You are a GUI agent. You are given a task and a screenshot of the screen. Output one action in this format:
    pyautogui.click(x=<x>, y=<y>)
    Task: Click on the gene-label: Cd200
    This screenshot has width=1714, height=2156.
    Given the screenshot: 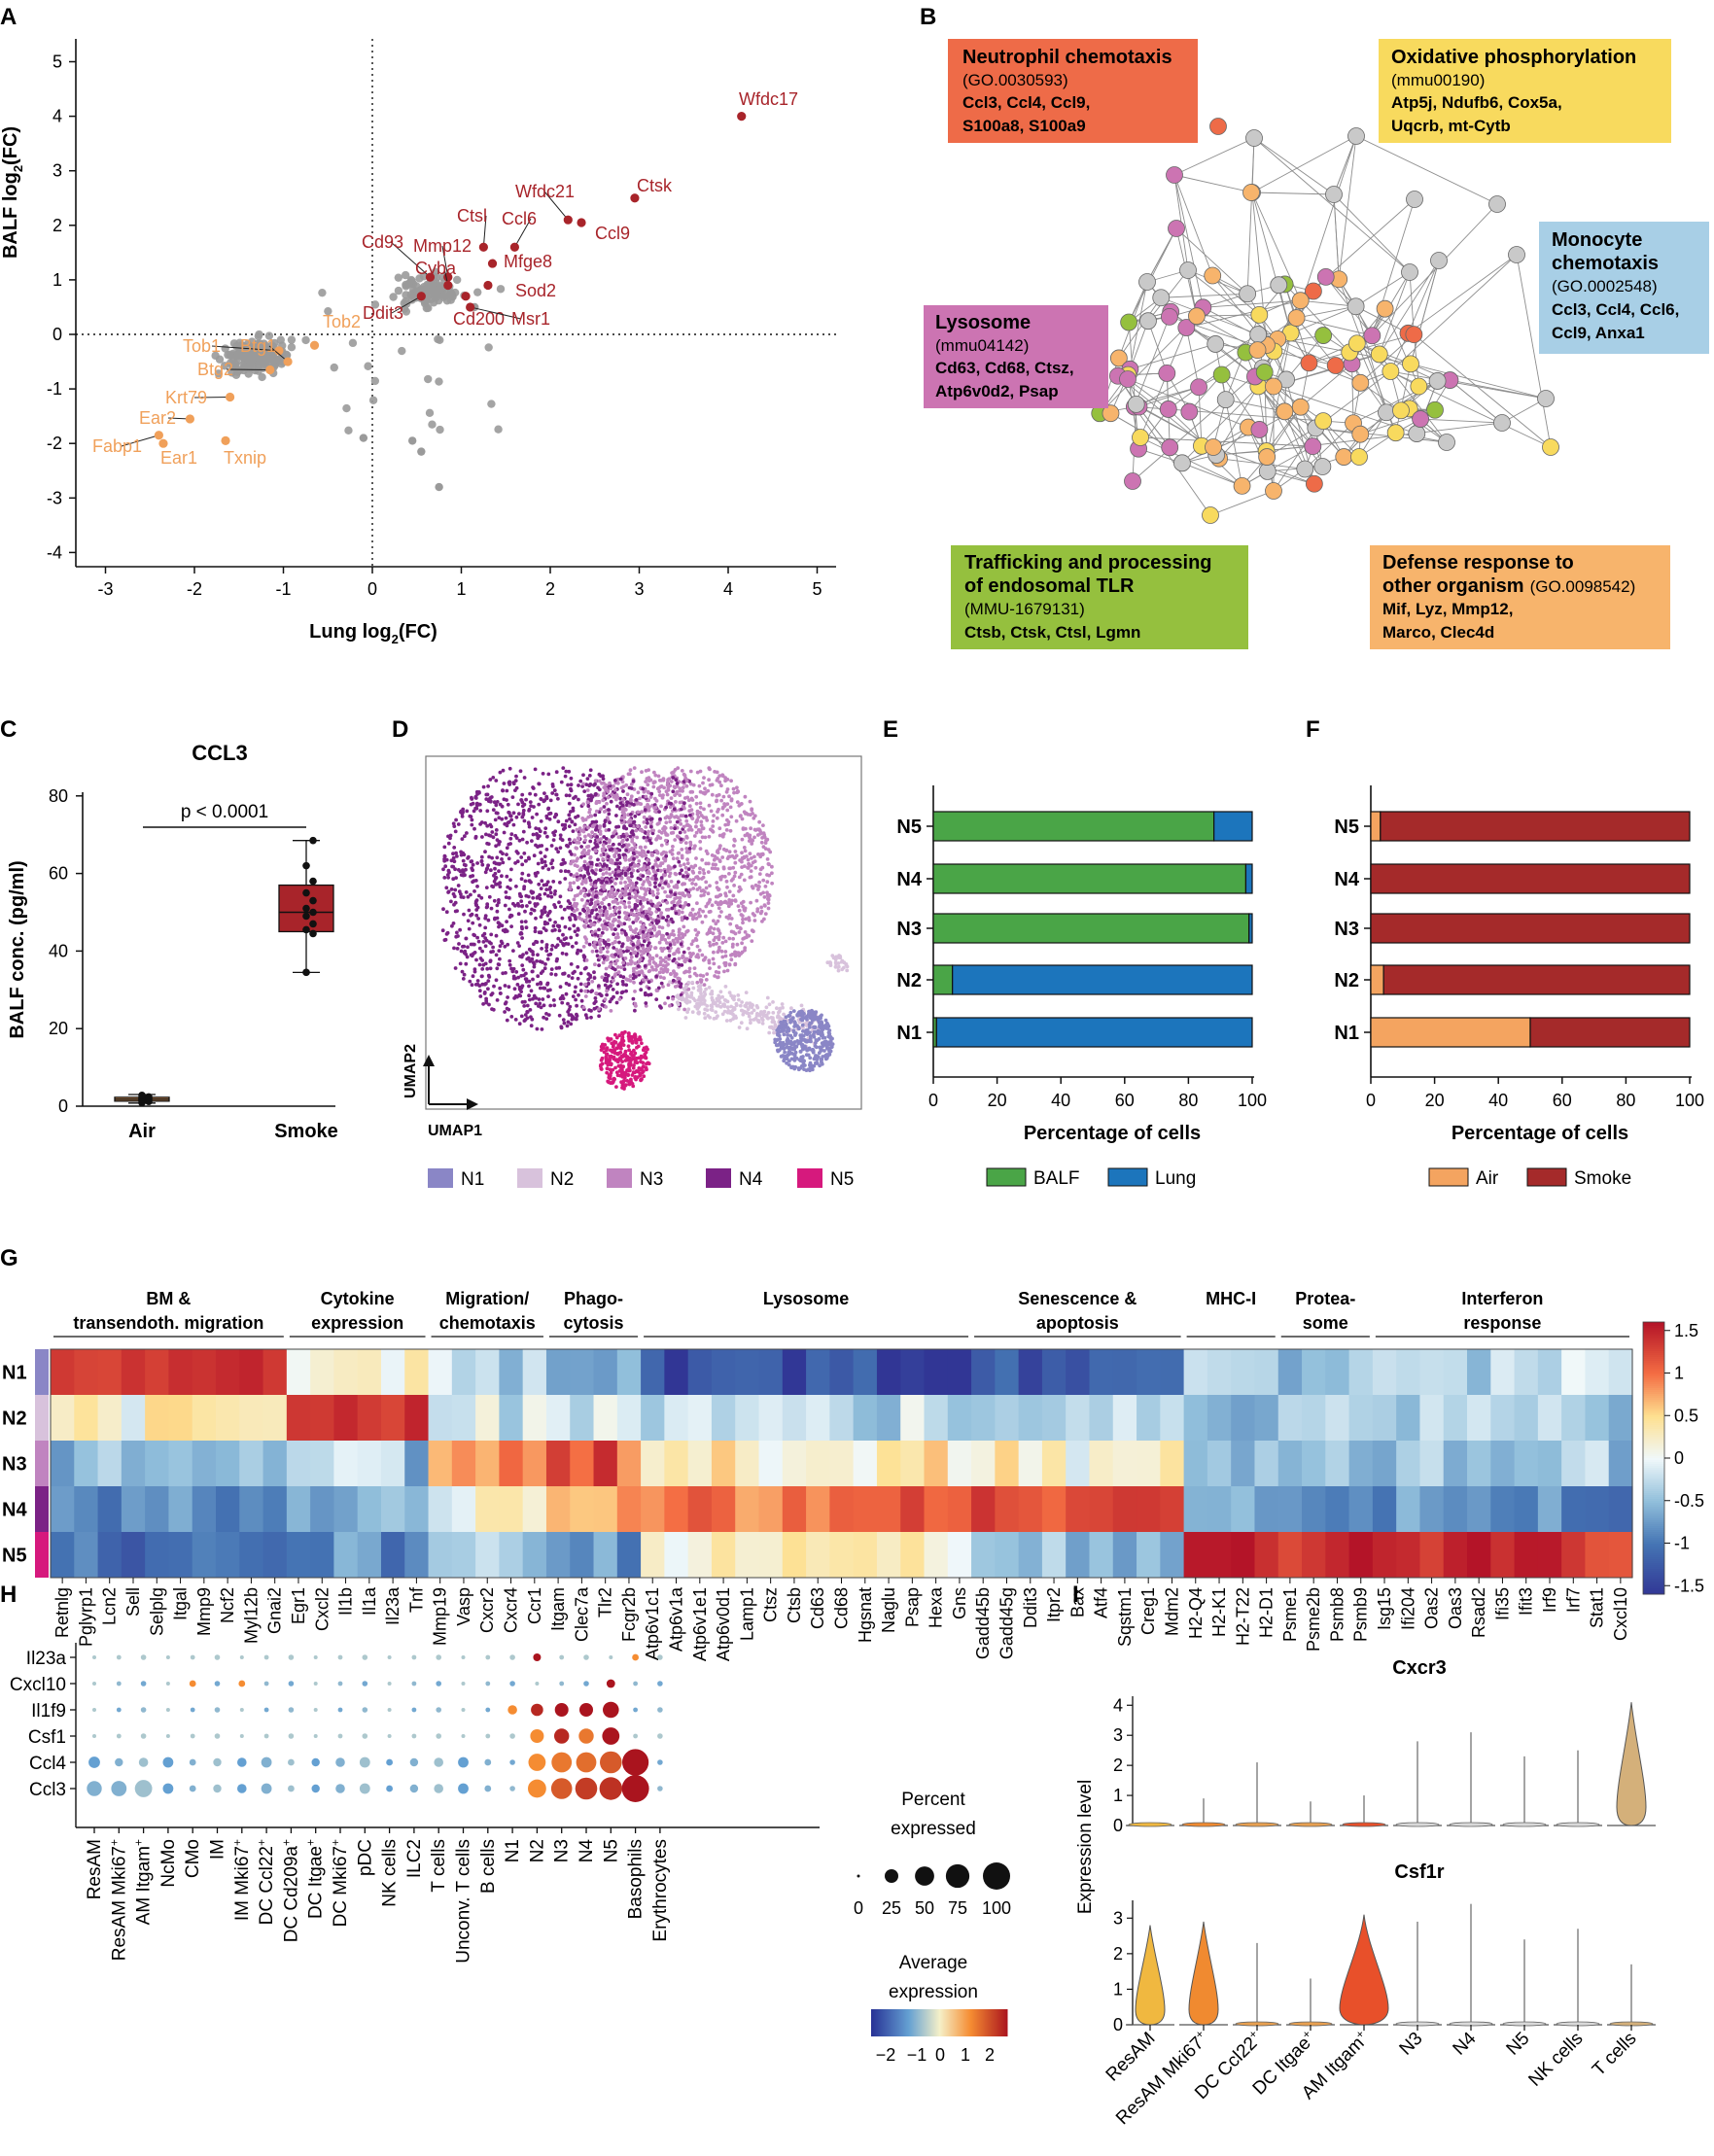 What is the action you would take?
    pyautogui.click(x=479, y=319)
    